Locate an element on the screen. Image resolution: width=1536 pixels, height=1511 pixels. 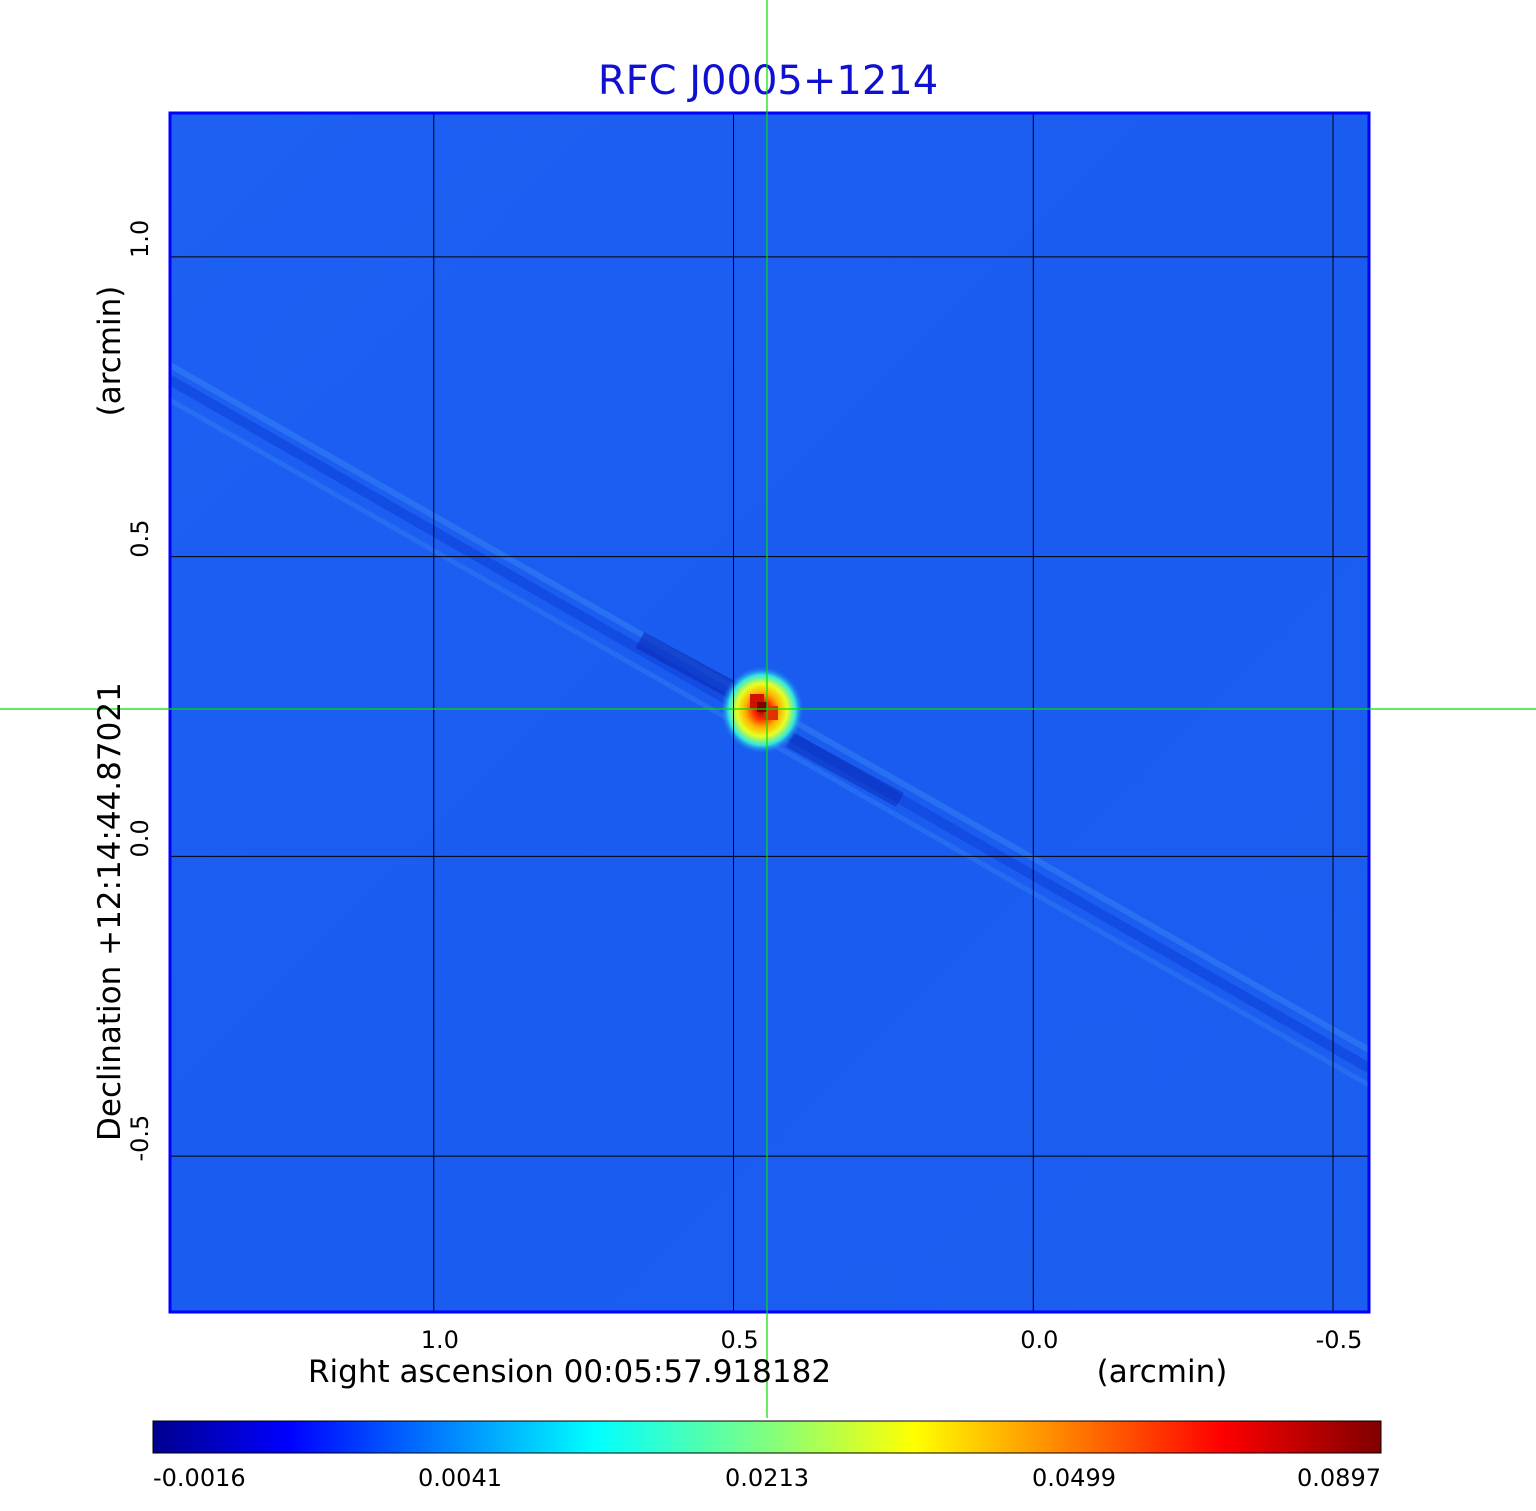
y-axis-unit: (arcmin) is located at coordinates (110, 351).